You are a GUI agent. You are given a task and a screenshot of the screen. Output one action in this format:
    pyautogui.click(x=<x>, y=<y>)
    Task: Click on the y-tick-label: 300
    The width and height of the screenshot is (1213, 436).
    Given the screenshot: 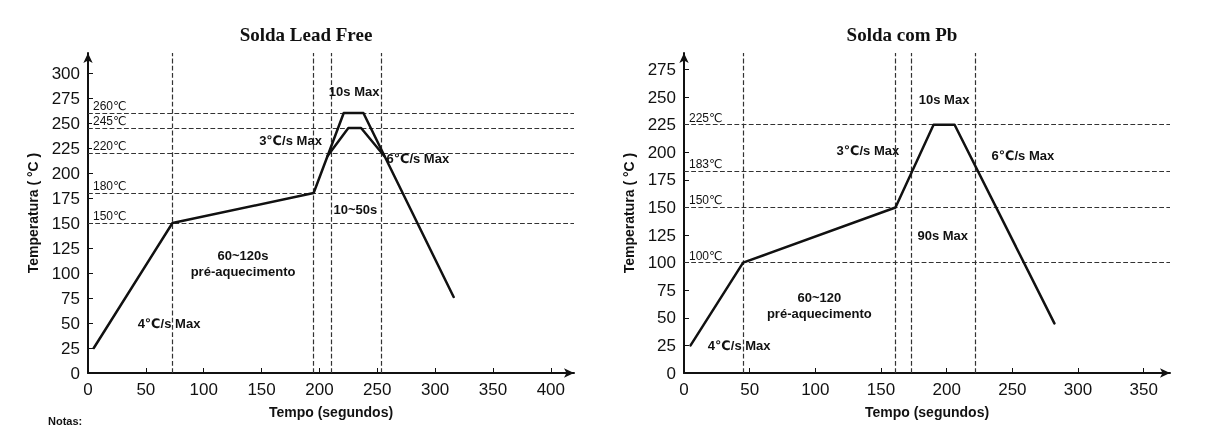 What is the action you would take?
    pyautogui.click(x=65, y=73)
    